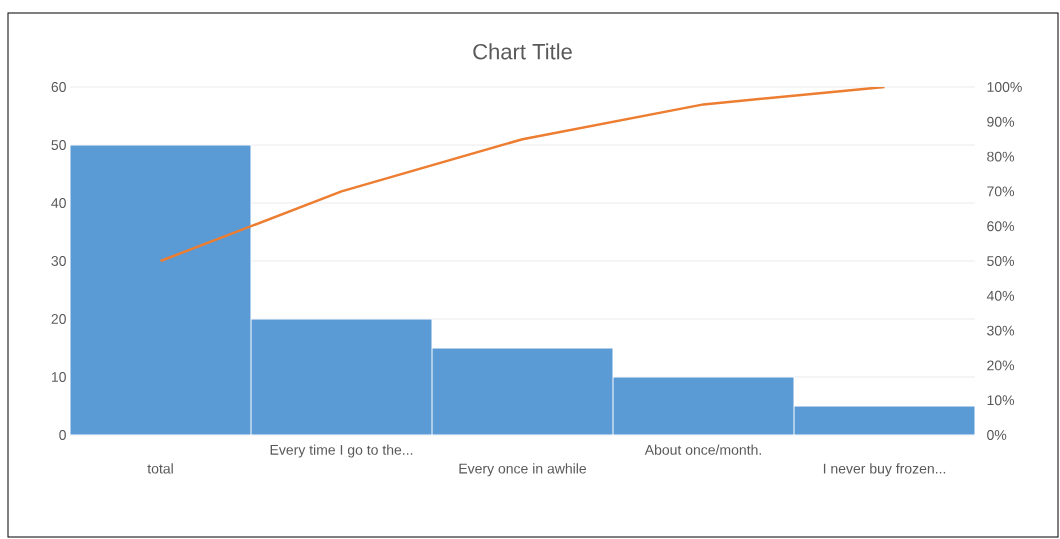  I want to click on y-tick-label: 40, so click(58, 203).